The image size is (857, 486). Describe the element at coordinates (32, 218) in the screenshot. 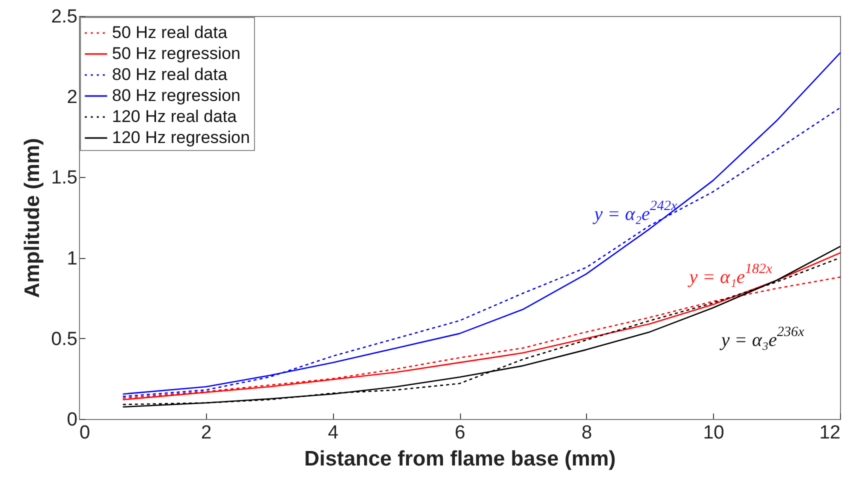

I see `y-axis-title: Amplitude (mm)` at that location.